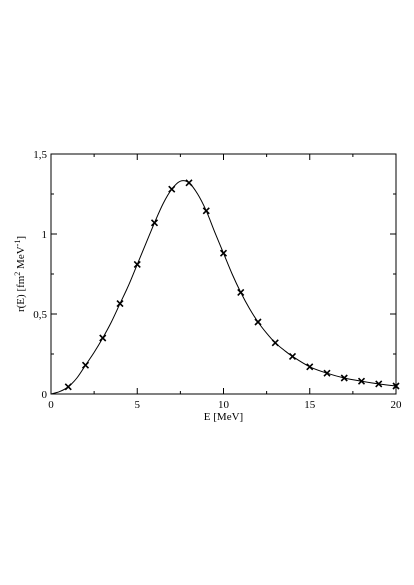 This screenshot has height=585, width=414. I want to click on y-tick-label: 0,5, so click(40, 315).